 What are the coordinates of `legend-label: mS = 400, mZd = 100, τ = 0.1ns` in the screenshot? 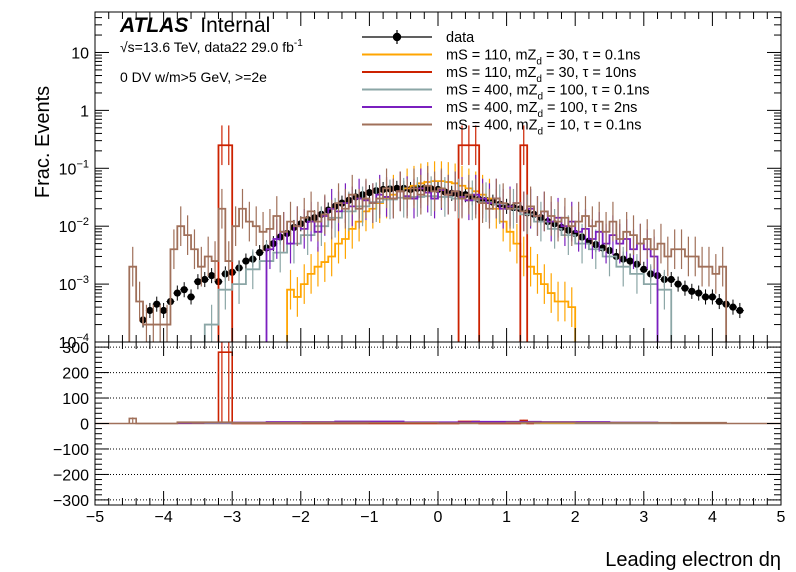 It's located at (548, 93).